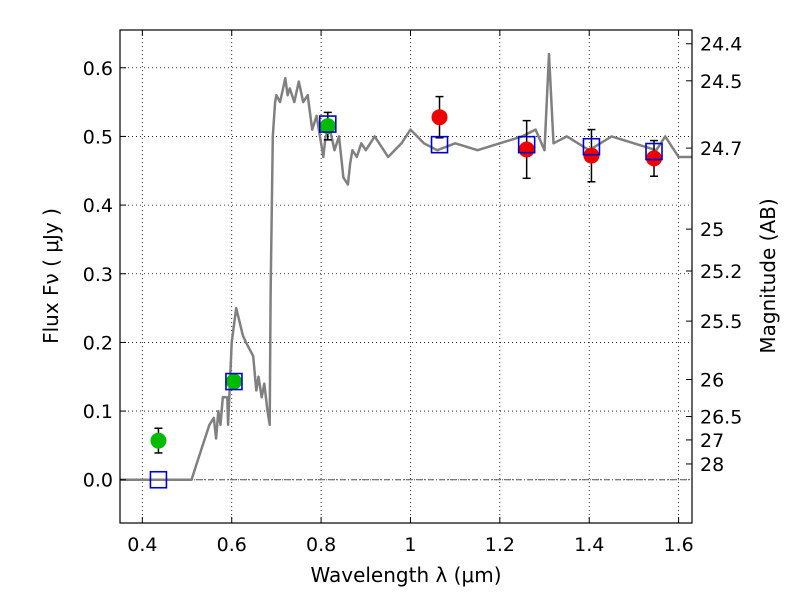 Image resolution: width=800 pixels, height=600 pixels. What do you see at coordinates (721, 418) in the screenshot?
I see `right-tick-label: 26.5` at bounding box center [721, 418].